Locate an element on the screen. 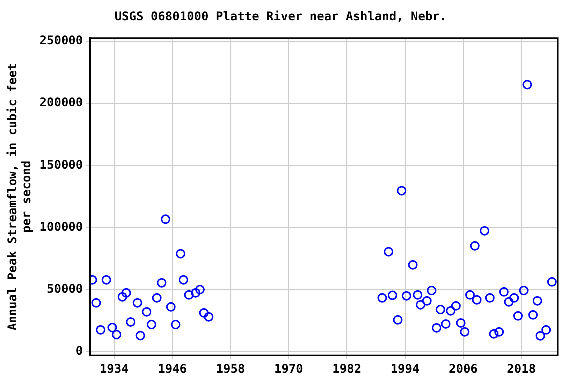  y-tick-label: 250000 is located at coordinates (62, 41).